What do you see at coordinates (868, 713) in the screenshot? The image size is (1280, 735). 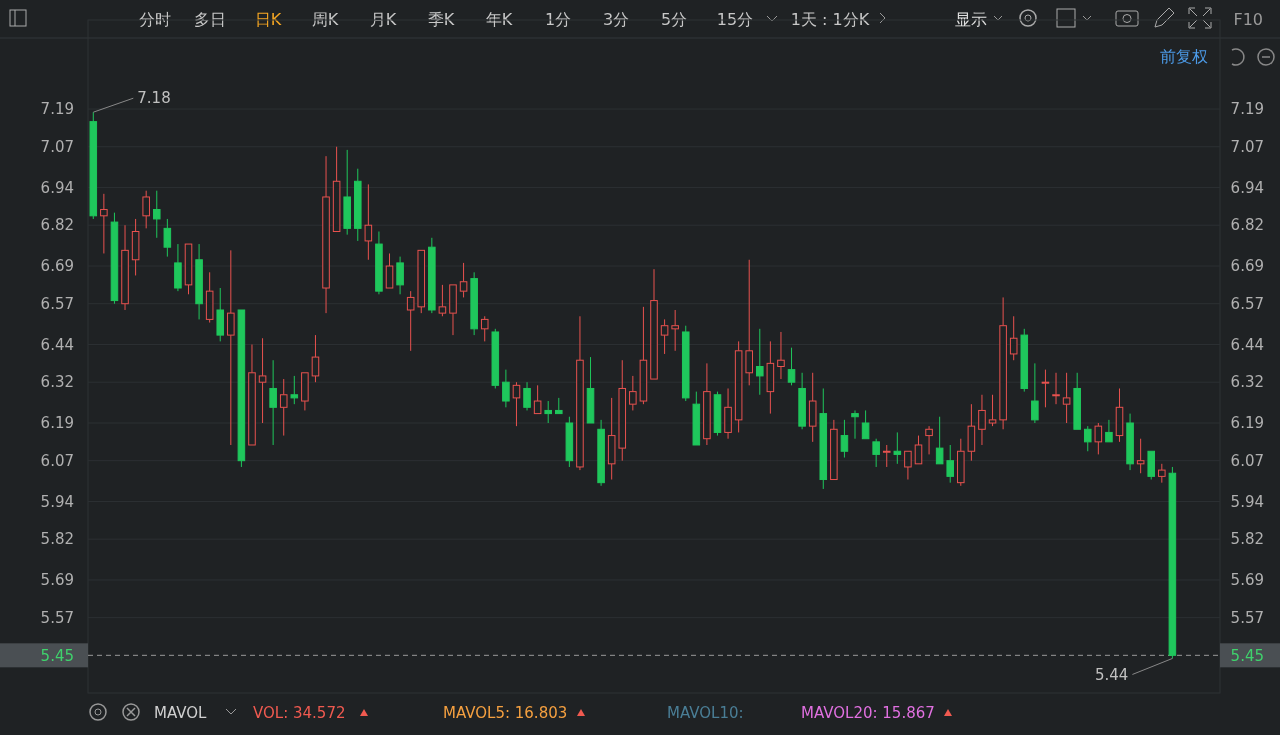 I see `text: MAVOL20: 15.867` at bounding box center [868, 713].